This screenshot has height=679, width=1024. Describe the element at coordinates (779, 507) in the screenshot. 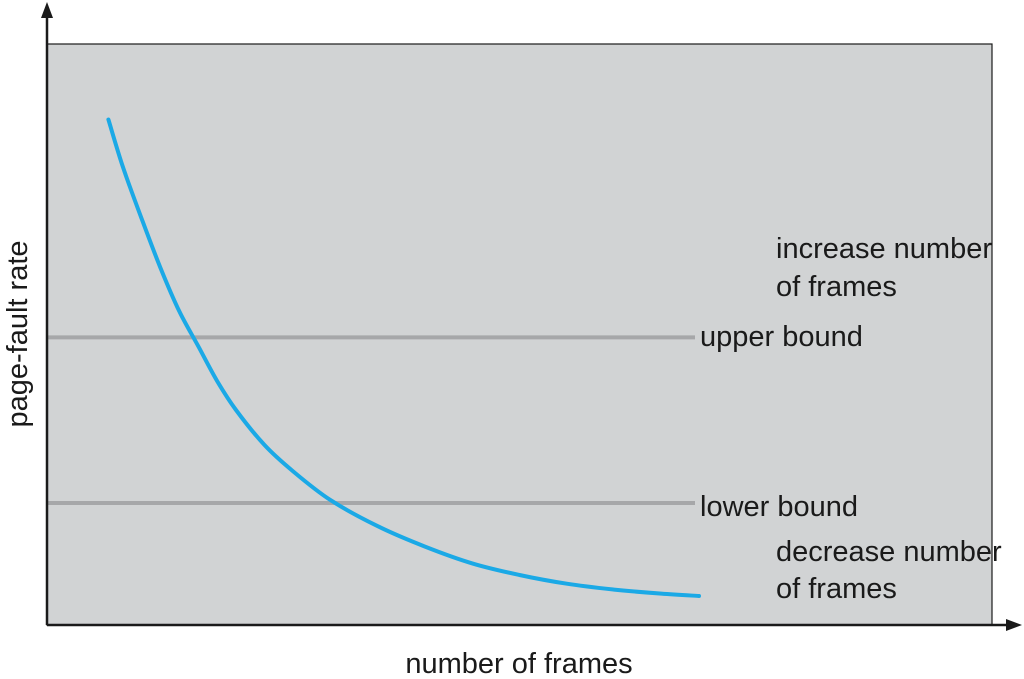

I see `lower-bound-label: lower bound` at that location.